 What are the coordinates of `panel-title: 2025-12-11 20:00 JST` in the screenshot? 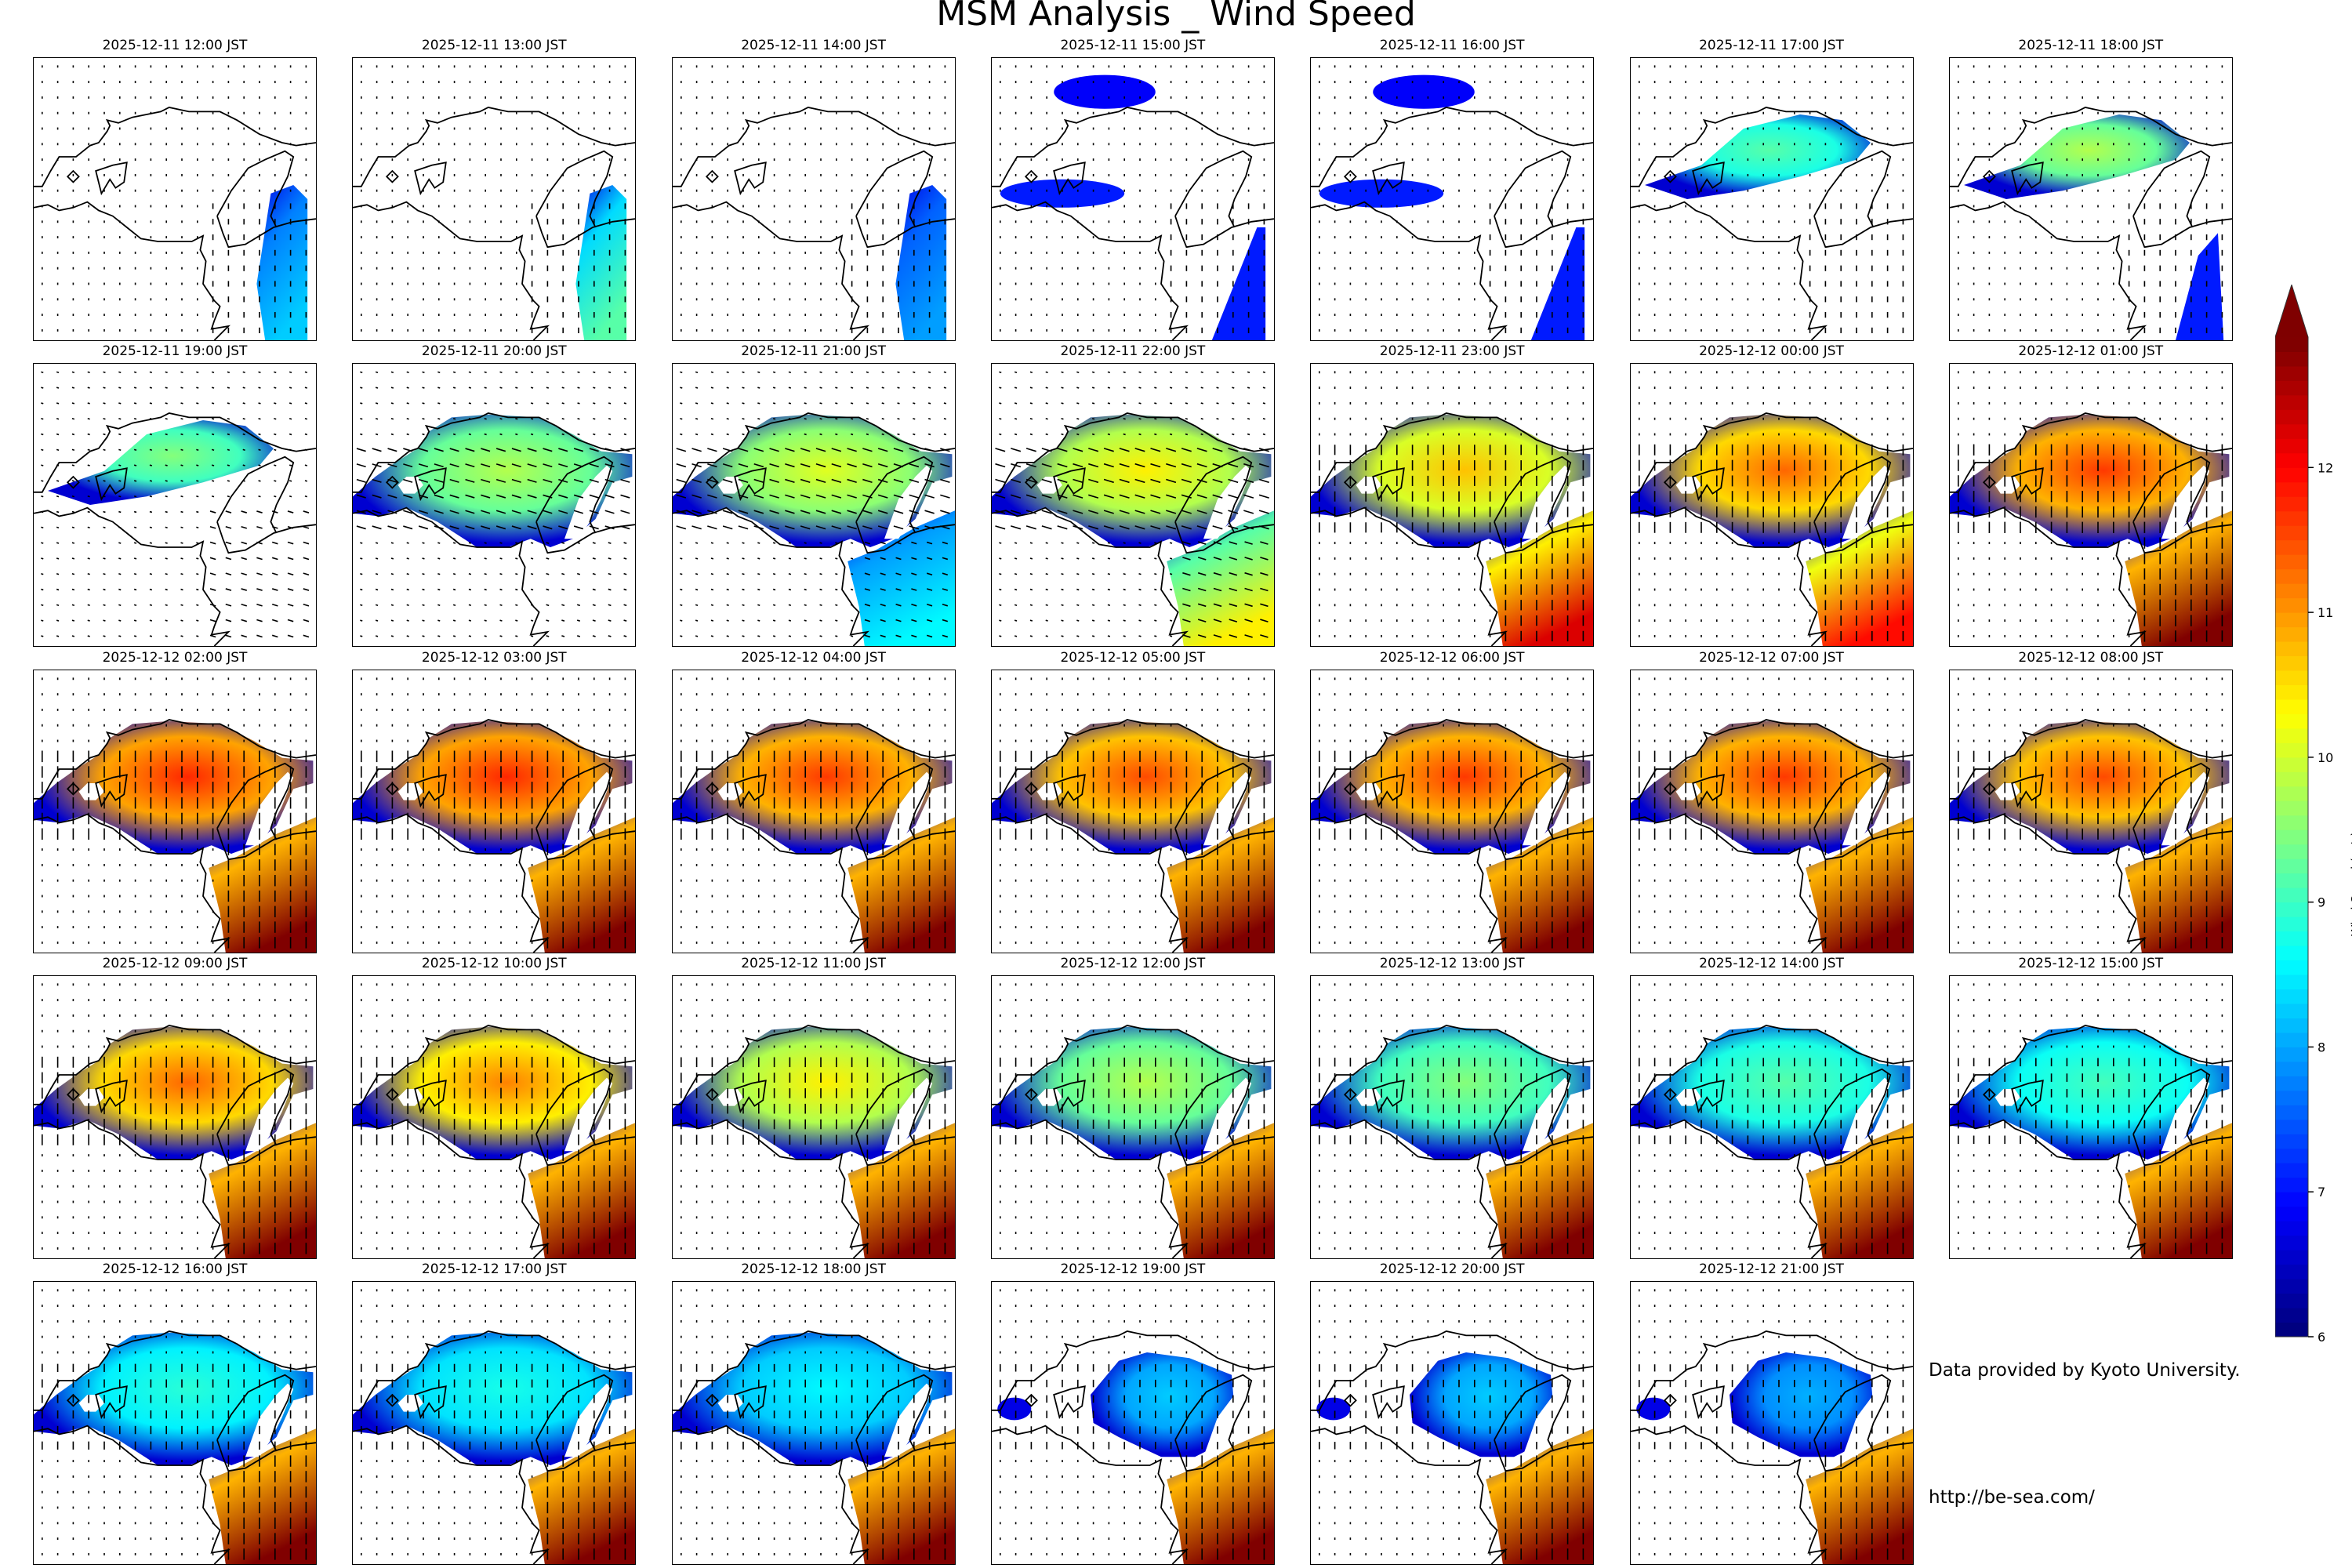 It's located at (494, 351).